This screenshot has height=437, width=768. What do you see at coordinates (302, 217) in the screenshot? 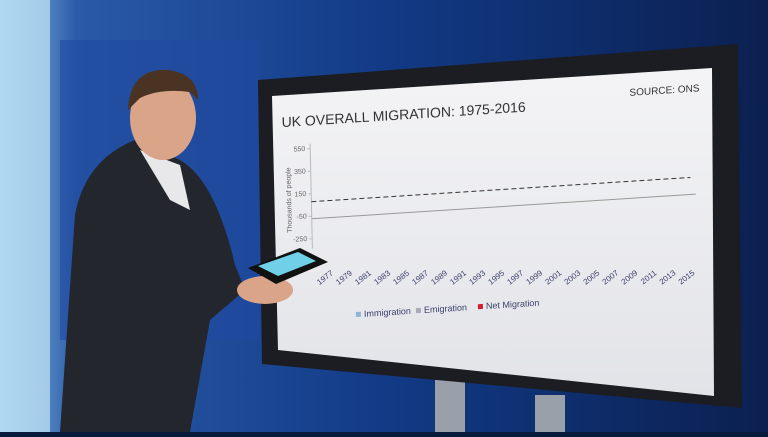
I see `y-tick-label: -50` at bounding box center [302, 217].